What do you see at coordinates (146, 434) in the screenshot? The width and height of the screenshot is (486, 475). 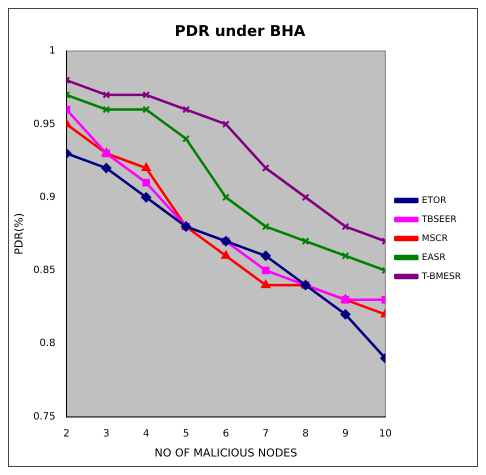 I see `x-tick-label: 4` at bounding box center [146, 434].